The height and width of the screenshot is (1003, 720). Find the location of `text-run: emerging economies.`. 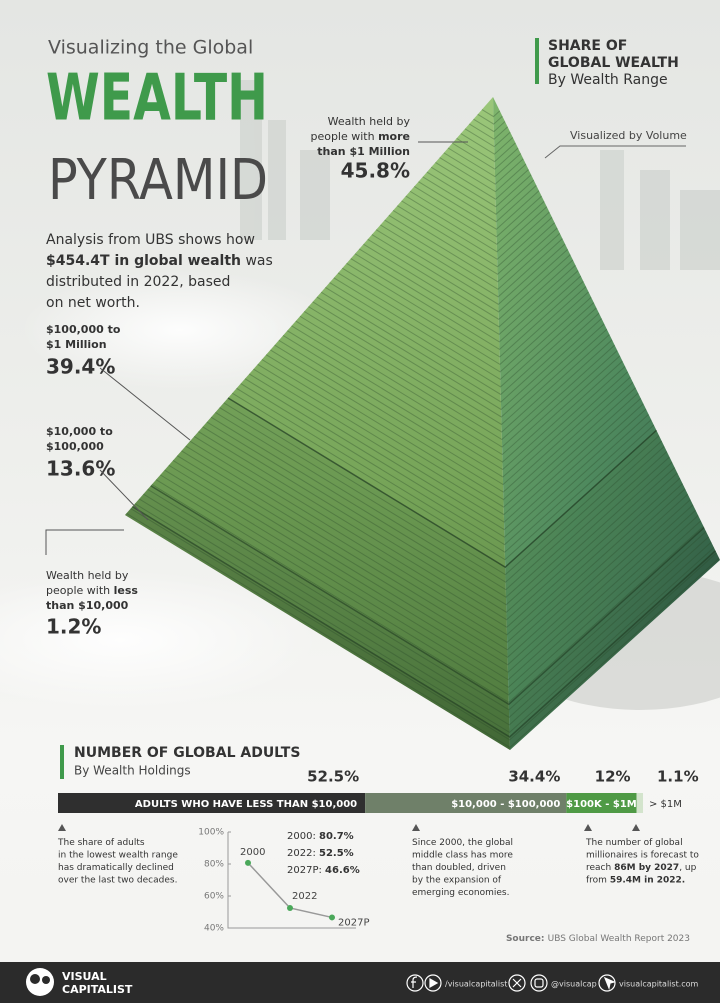

text-run: emerging economies. is located at coordinates (460, 893).